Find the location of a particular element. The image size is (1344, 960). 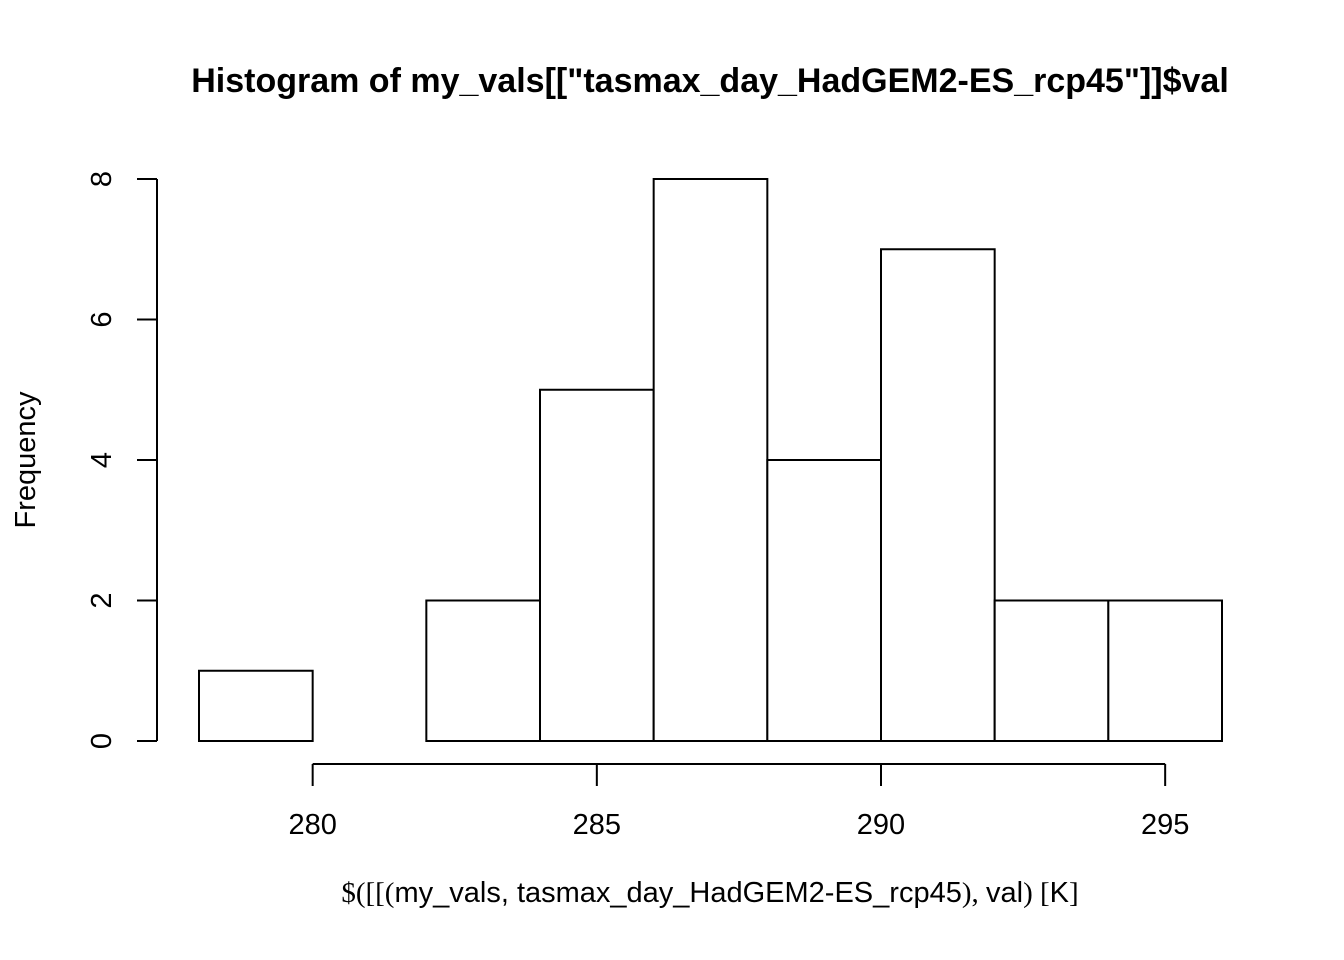

x-axis-label-part-0: $([[( is located at coordinates (367, 893).